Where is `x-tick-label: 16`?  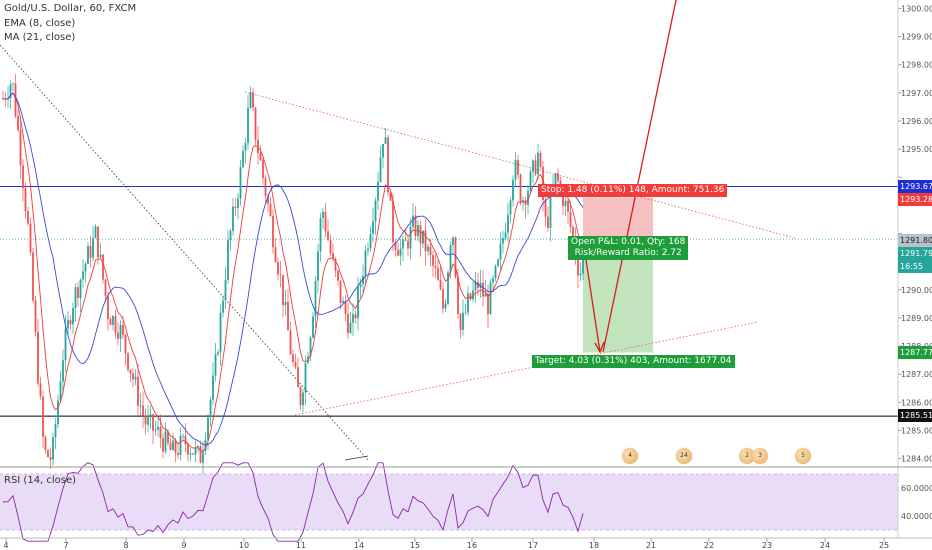 x-tick-label: 16 is located at coordinates (472, 545).